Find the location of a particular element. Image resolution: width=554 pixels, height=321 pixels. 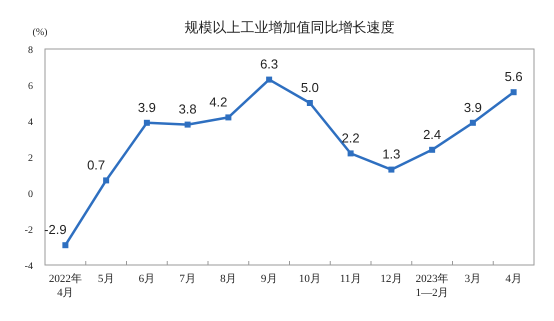

x-tick-label: 3月 is located at coordinates (473, 279).